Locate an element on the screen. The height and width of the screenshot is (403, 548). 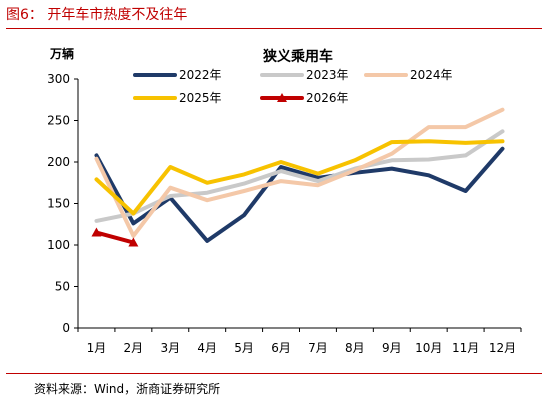
legend-label: 2025年 is located at coordinates (200, 98).